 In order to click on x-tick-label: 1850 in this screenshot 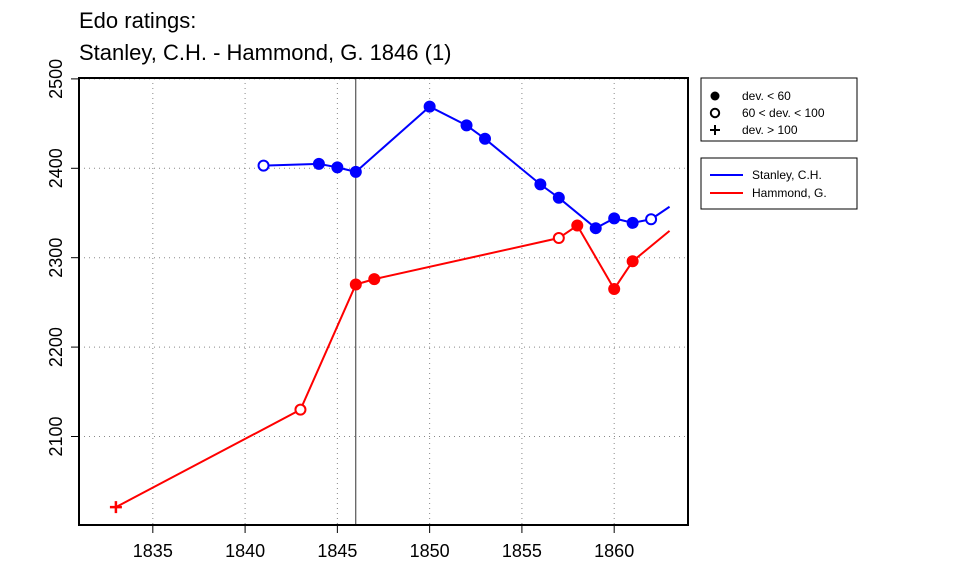, I will do `click(430, 551)`.